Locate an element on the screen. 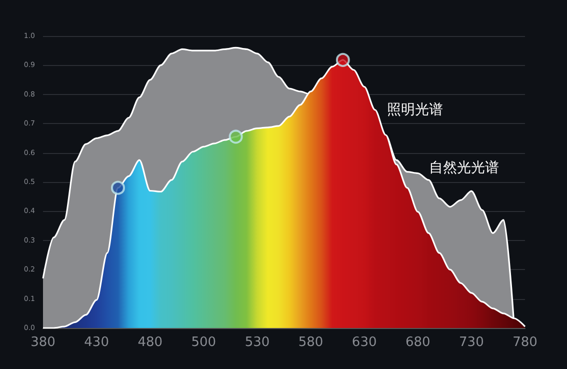 Image resolution: width=567 pixels, height=369 pixels. x-tick-label: 580 is located at coordinates (311, 342).